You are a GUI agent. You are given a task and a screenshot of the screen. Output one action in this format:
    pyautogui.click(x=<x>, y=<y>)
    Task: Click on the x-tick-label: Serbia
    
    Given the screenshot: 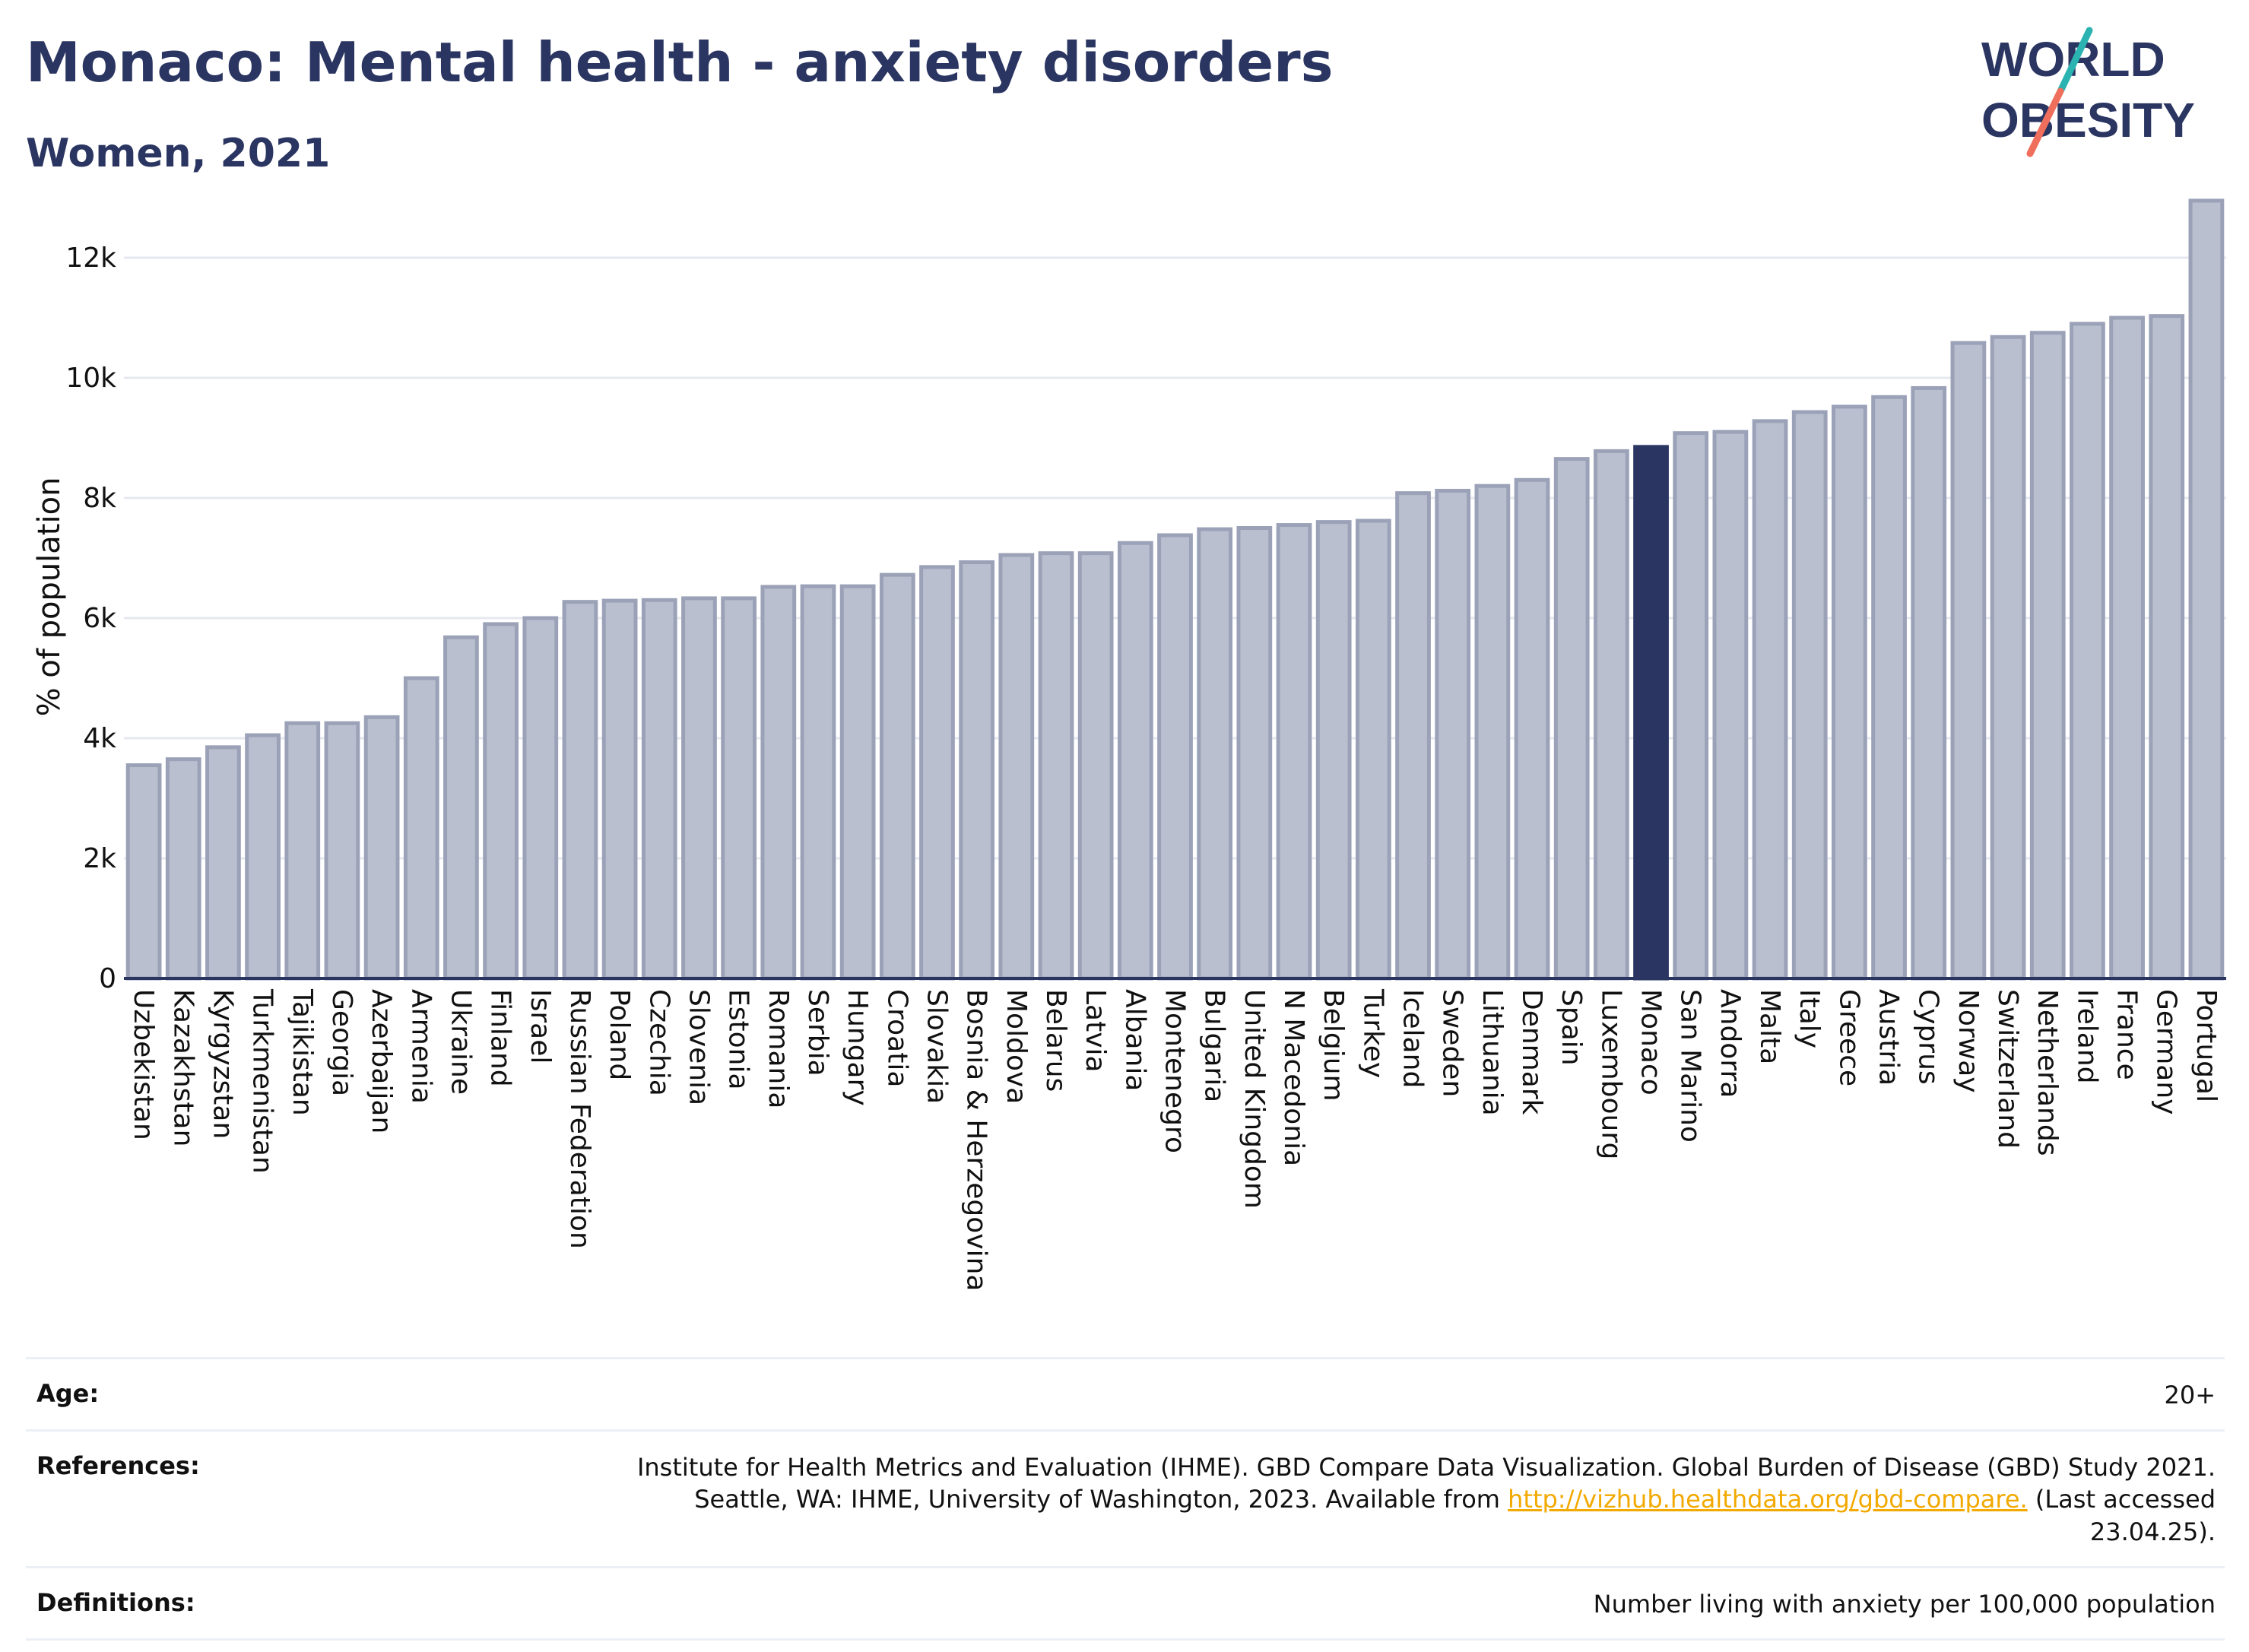 What is the action you would take?
    pyautogui.click(x=817, y=1032)
    